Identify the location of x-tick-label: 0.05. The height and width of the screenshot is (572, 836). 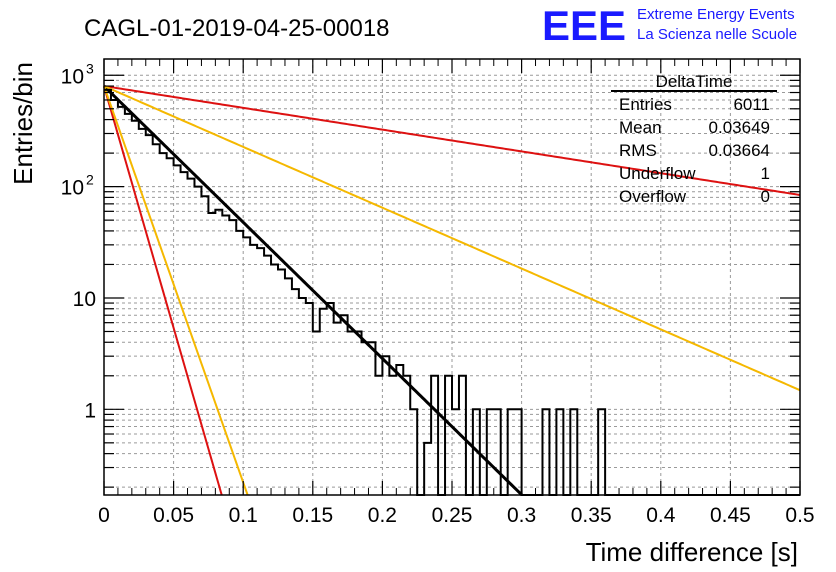
(173, 515).